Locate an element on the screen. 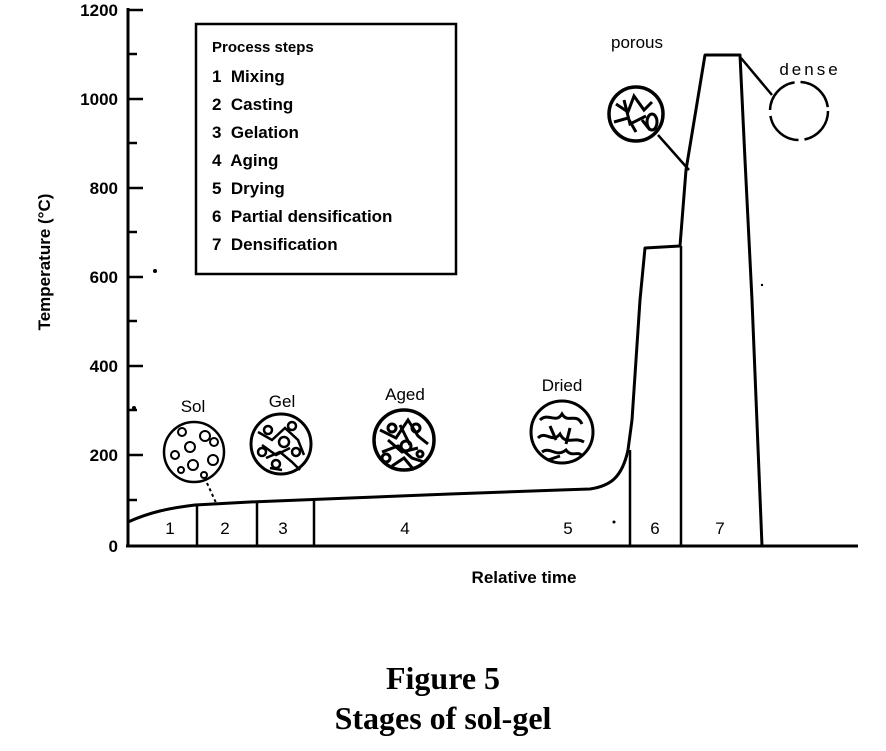 This screenshot has height=751, width=886. stage-label-7: 7 is located at coordinates (719, 528).